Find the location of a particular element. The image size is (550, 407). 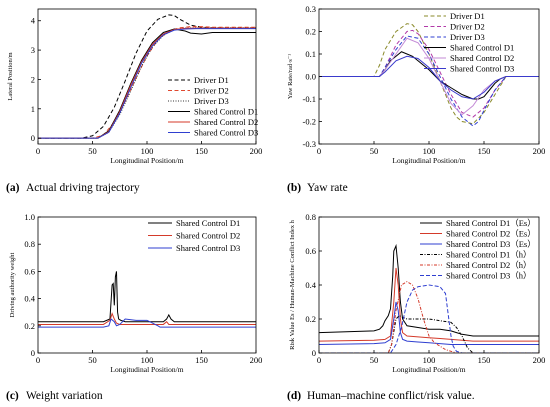

caption-tag-d: (d) is located at coordinates (294, 396).